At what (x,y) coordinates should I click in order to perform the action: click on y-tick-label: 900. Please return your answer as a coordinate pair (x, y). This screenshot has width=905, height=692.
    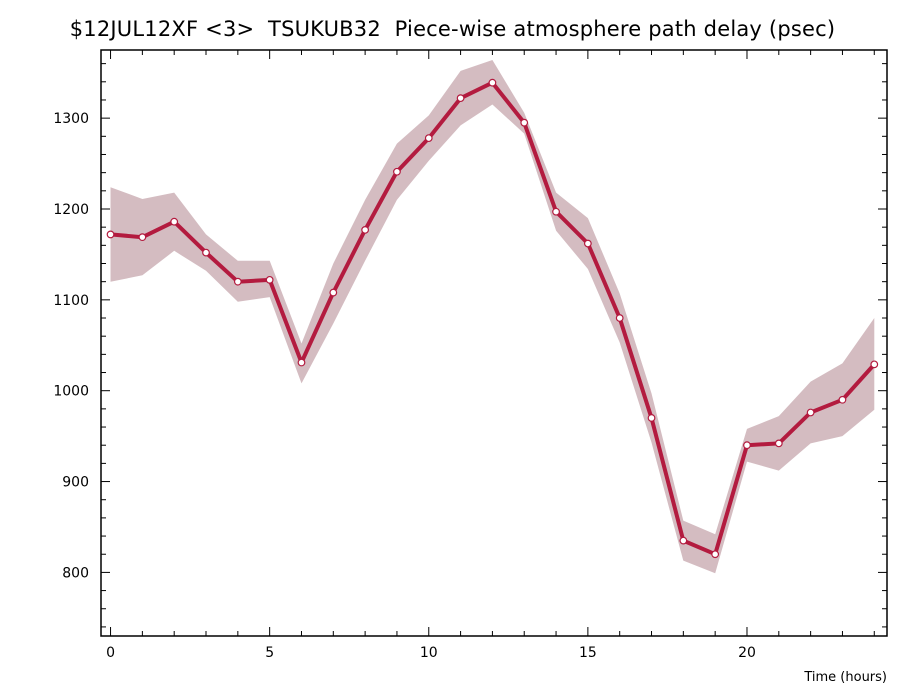
    Looking at the image, I should click on (75, 483).